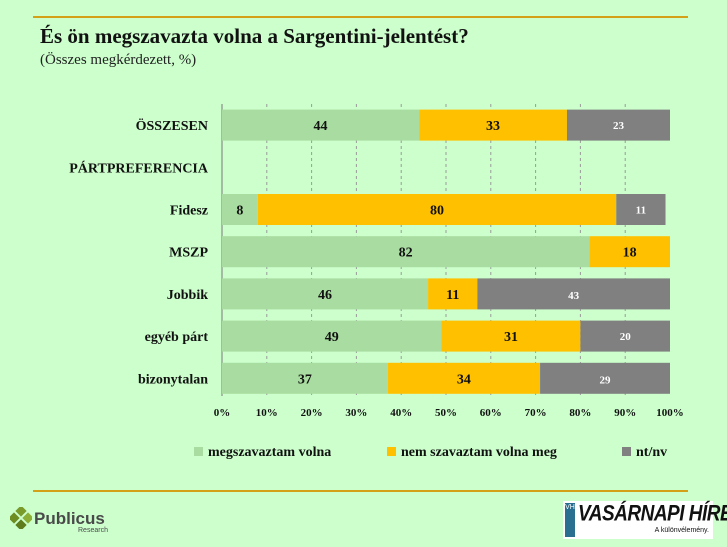 Image resolution: width=727 pixels, height=547 pixels. I want to click on data-label: 20, so click(626, 337).